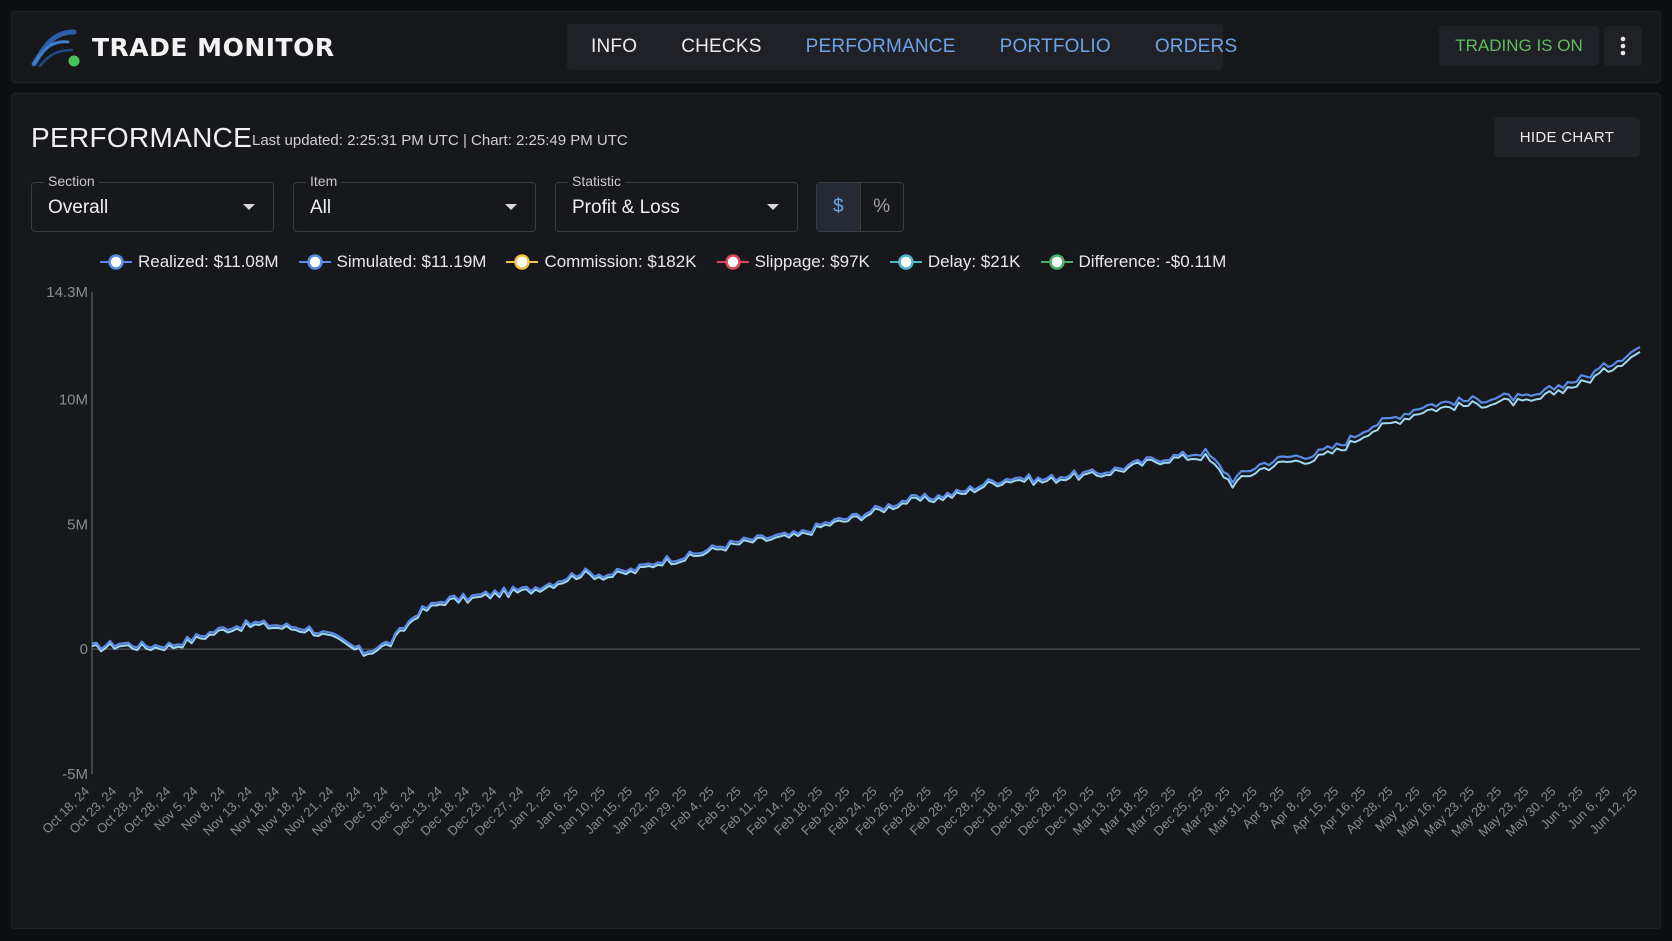  I want to click on legend-label: Delay: $21K, so click(974, 261).